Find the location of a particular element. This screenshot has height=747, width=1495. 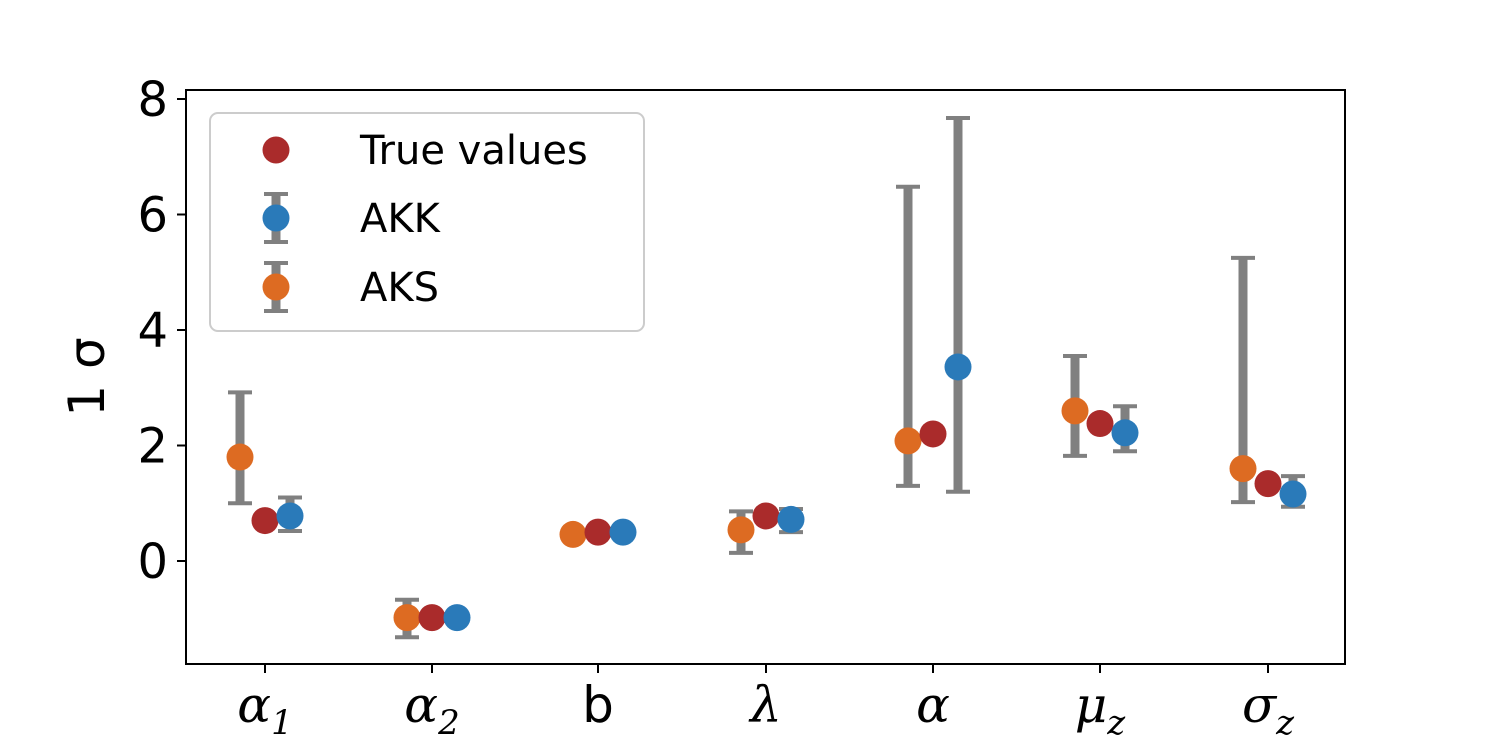

x-tick-label-1: α2 is located at coordinates (431, 709).